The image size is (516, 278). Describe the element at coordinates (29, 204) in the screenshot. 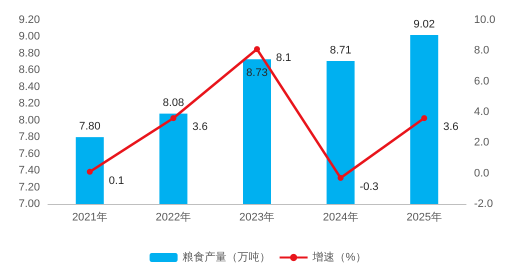

I see `y-tick-label: 7.00` at that location.